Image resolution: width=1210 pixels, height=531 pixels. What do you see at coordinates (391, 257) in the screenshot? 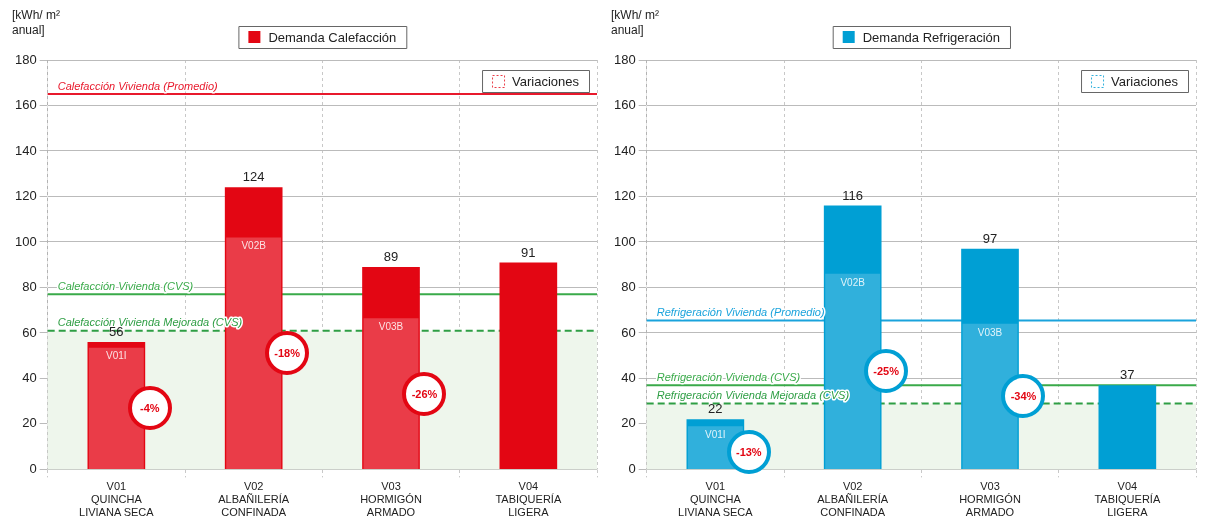
I see `data-label: 89` at bounding box center [391, 257].